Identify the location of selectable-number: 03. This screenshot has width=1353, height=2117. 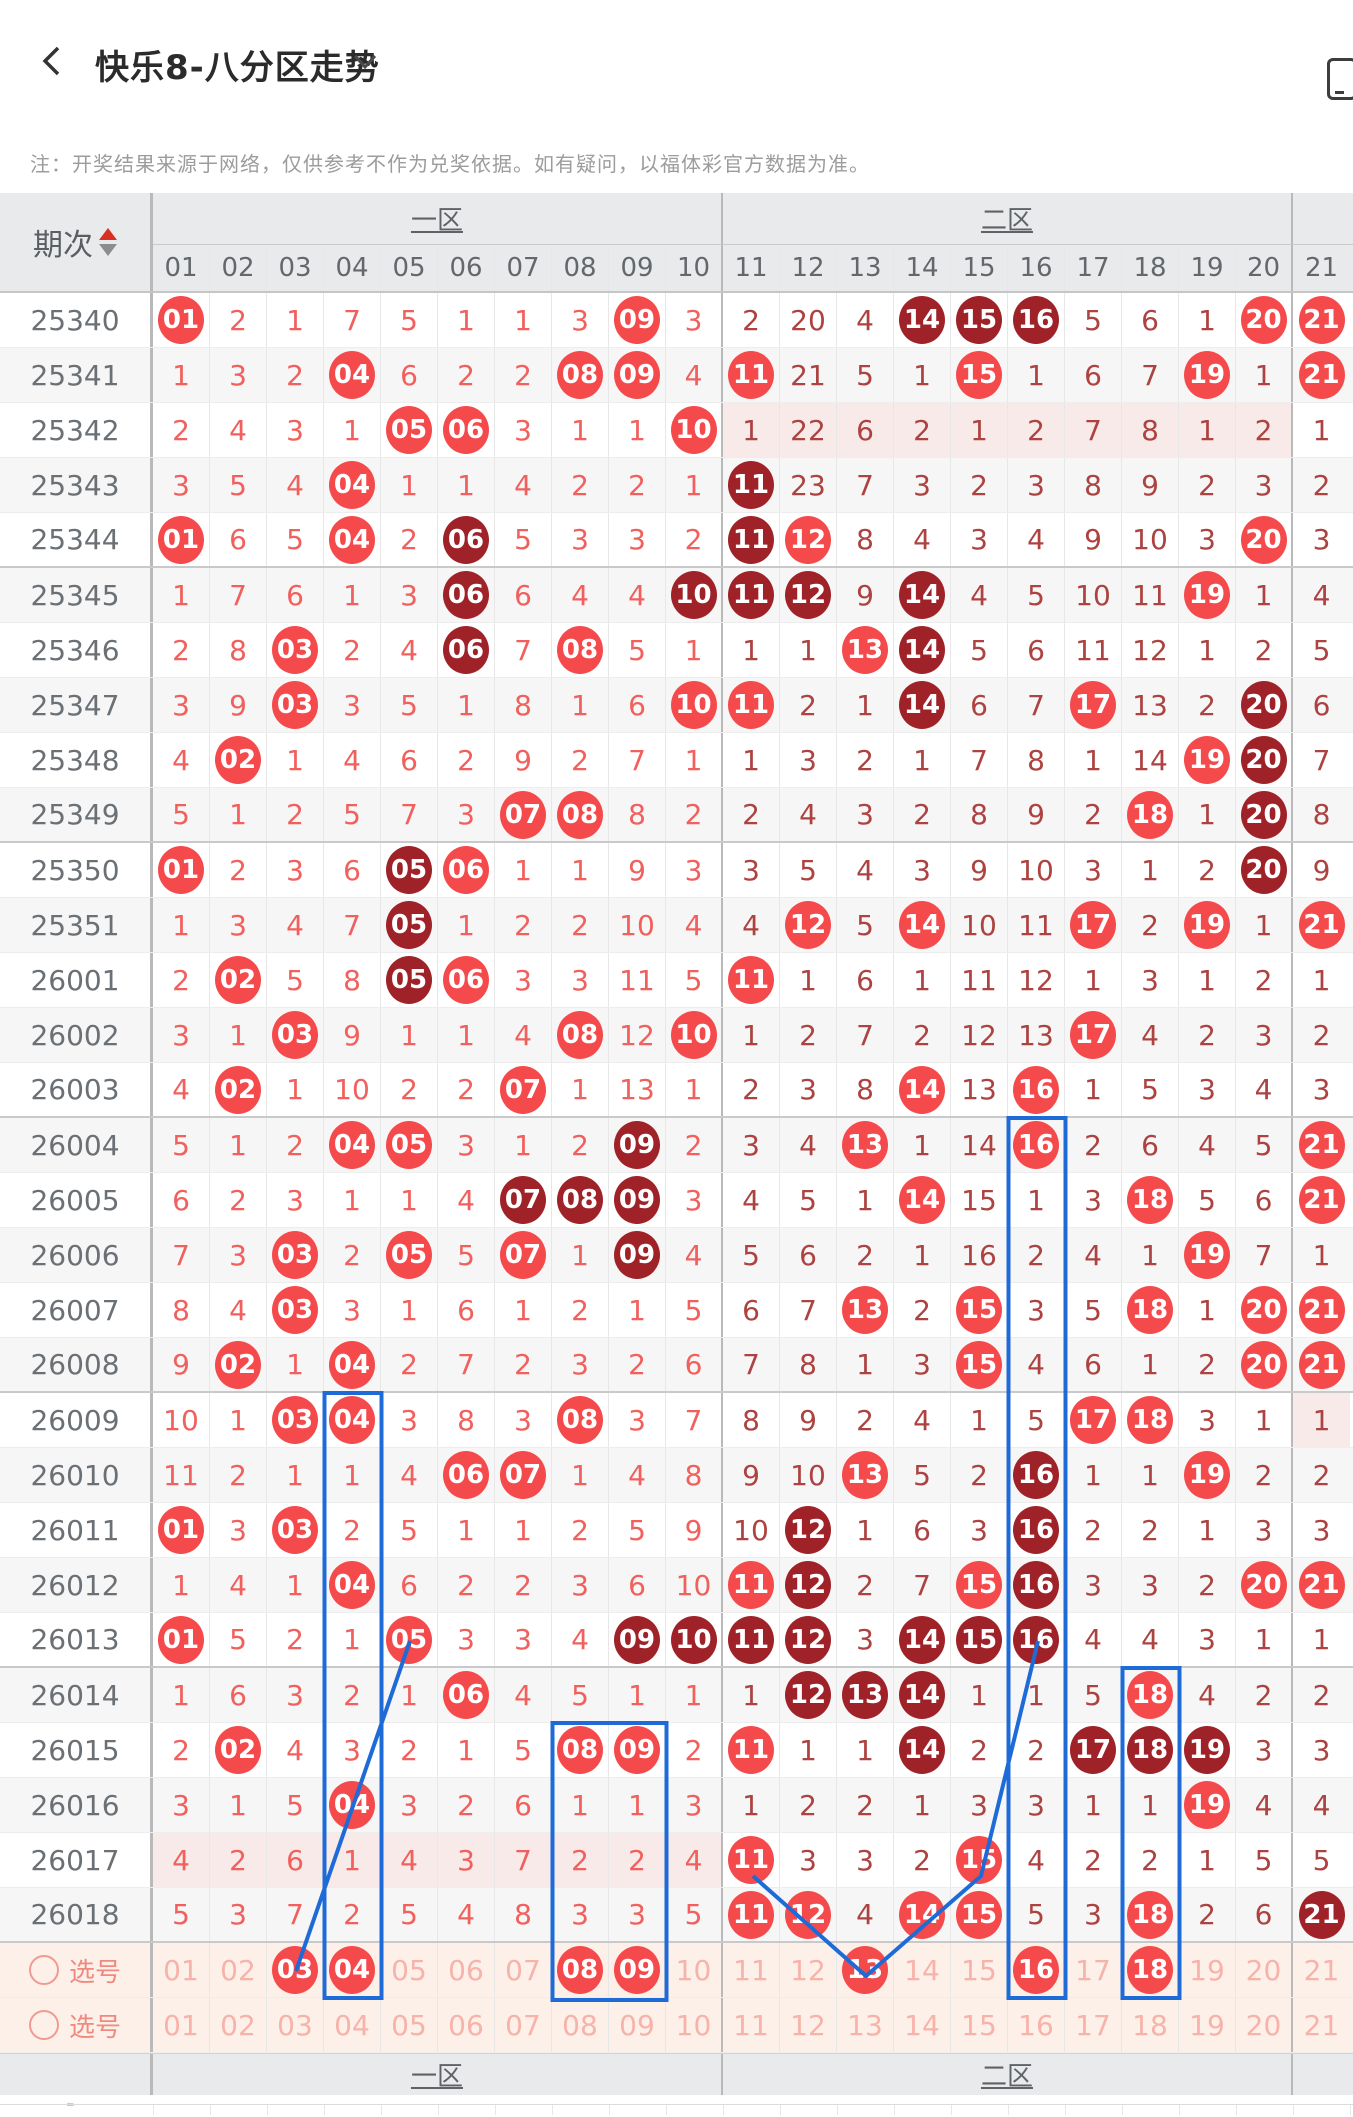
(295, 2025).